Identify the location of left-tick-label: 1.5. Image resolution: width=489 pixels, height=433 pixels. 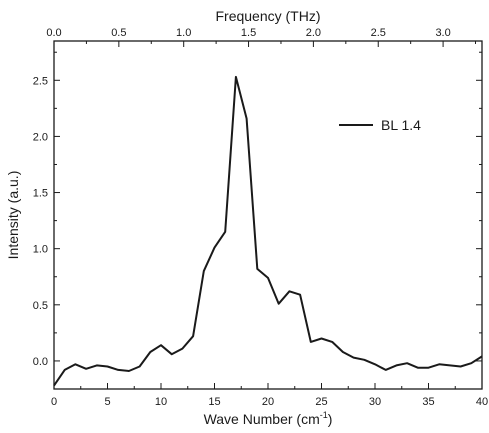
(40, 194).